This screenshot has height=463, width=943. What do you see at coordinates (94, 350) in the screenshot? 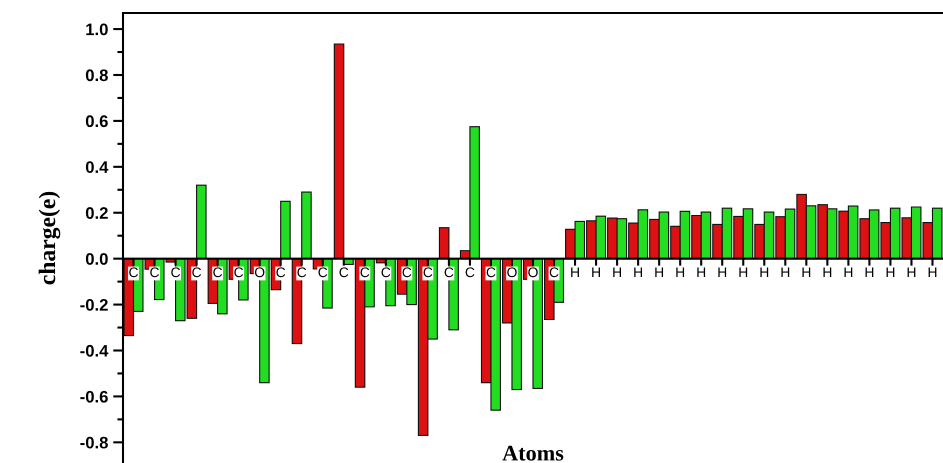
I see `y-tick-label: -0.4` at bounding box center [94, 350].